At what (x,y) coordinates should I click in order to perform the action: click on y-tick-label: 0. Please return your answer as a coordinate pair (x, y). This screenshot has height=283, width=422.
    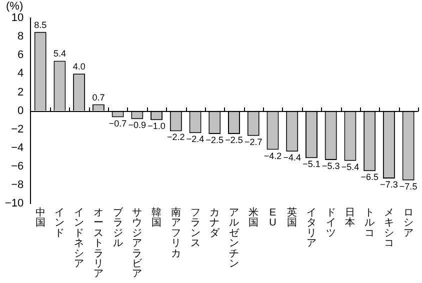
    Looking at the image, I should click on (21, 110).